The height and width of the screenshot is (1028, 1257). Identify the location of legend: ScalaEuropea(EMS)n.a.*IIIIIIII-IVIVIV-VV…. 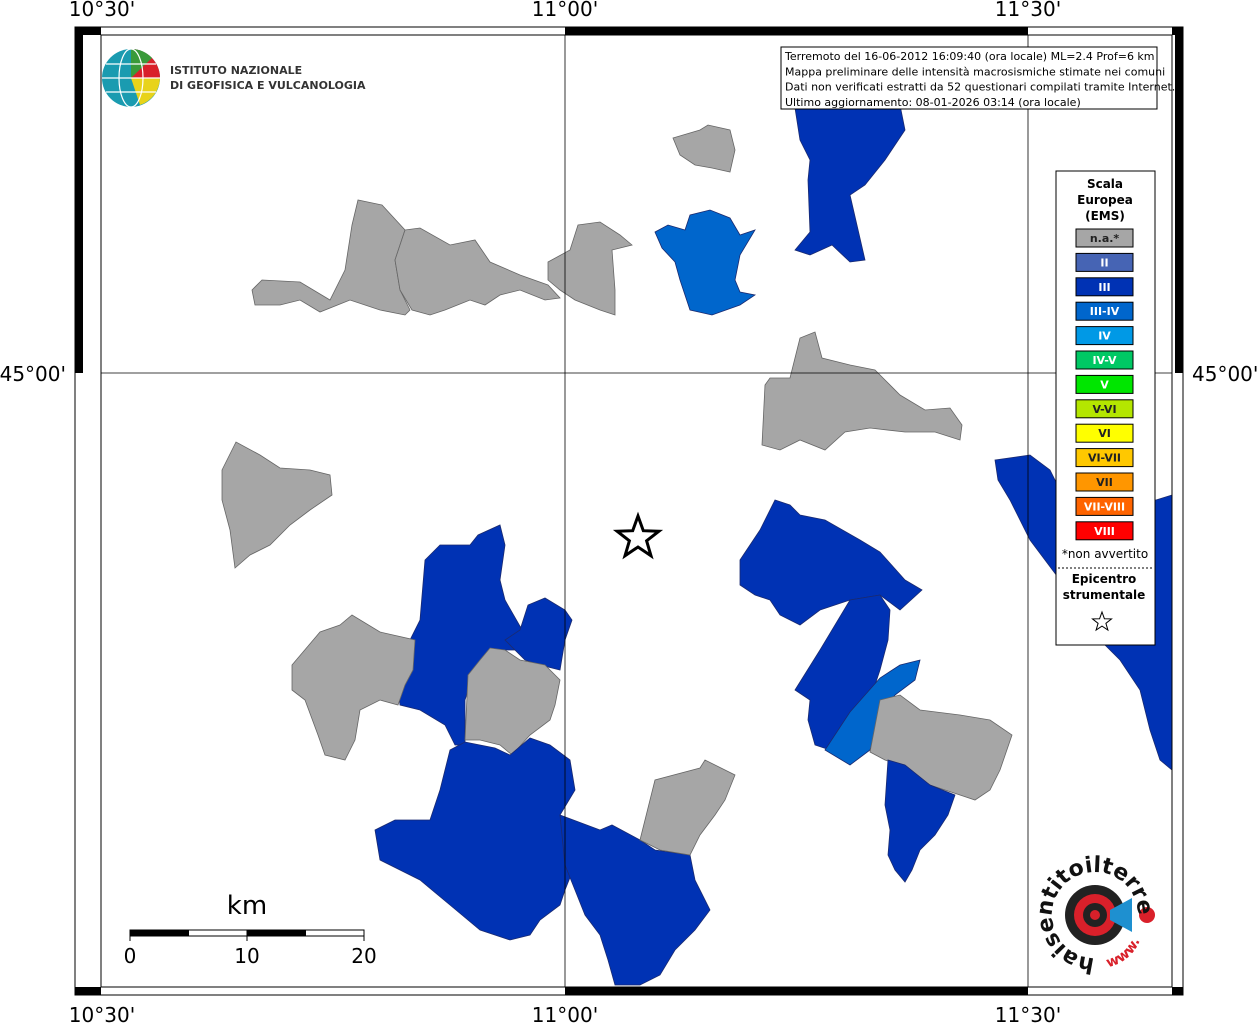
(1105, 408).